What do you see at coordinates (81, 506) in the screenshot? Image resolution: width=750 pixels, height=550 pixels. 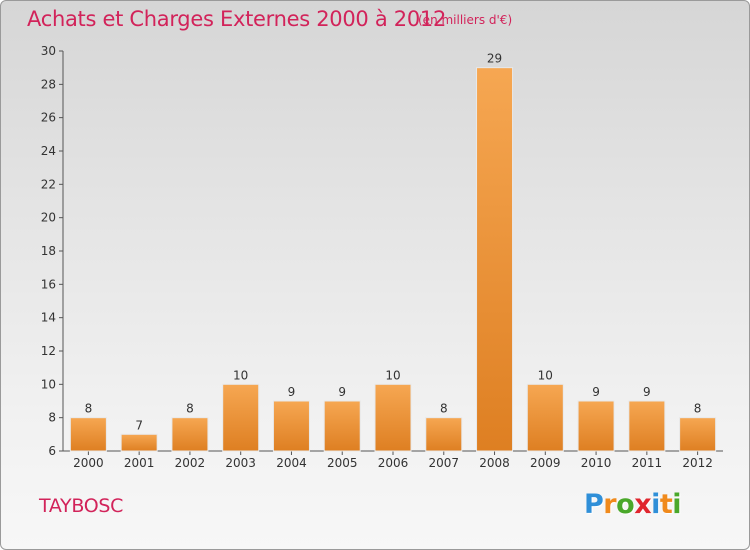 I see `commune-name: TAYBOSC` at bounding box center [81, 506].